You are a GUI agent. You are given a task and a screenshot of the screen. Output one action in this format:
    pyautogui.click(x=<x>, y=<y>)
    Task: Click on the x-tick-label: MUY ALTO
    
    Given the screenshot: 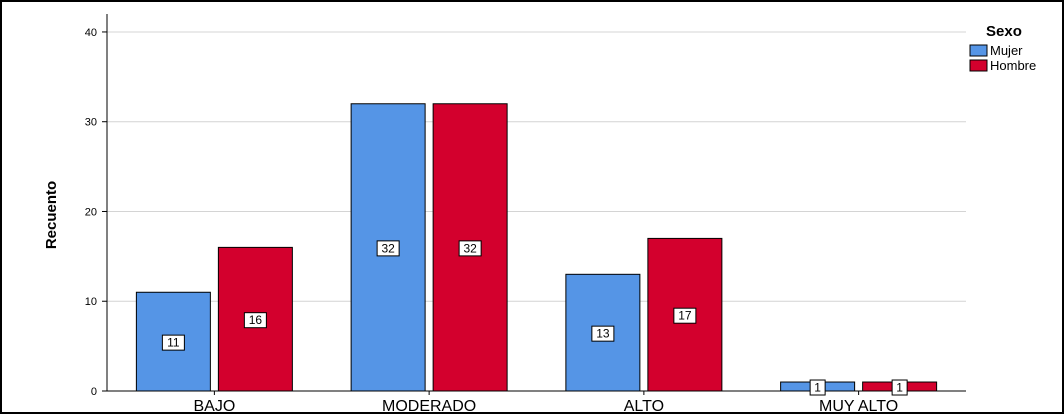 What is the action you would take?
    pyautogui.click(x=858, y=406)
    